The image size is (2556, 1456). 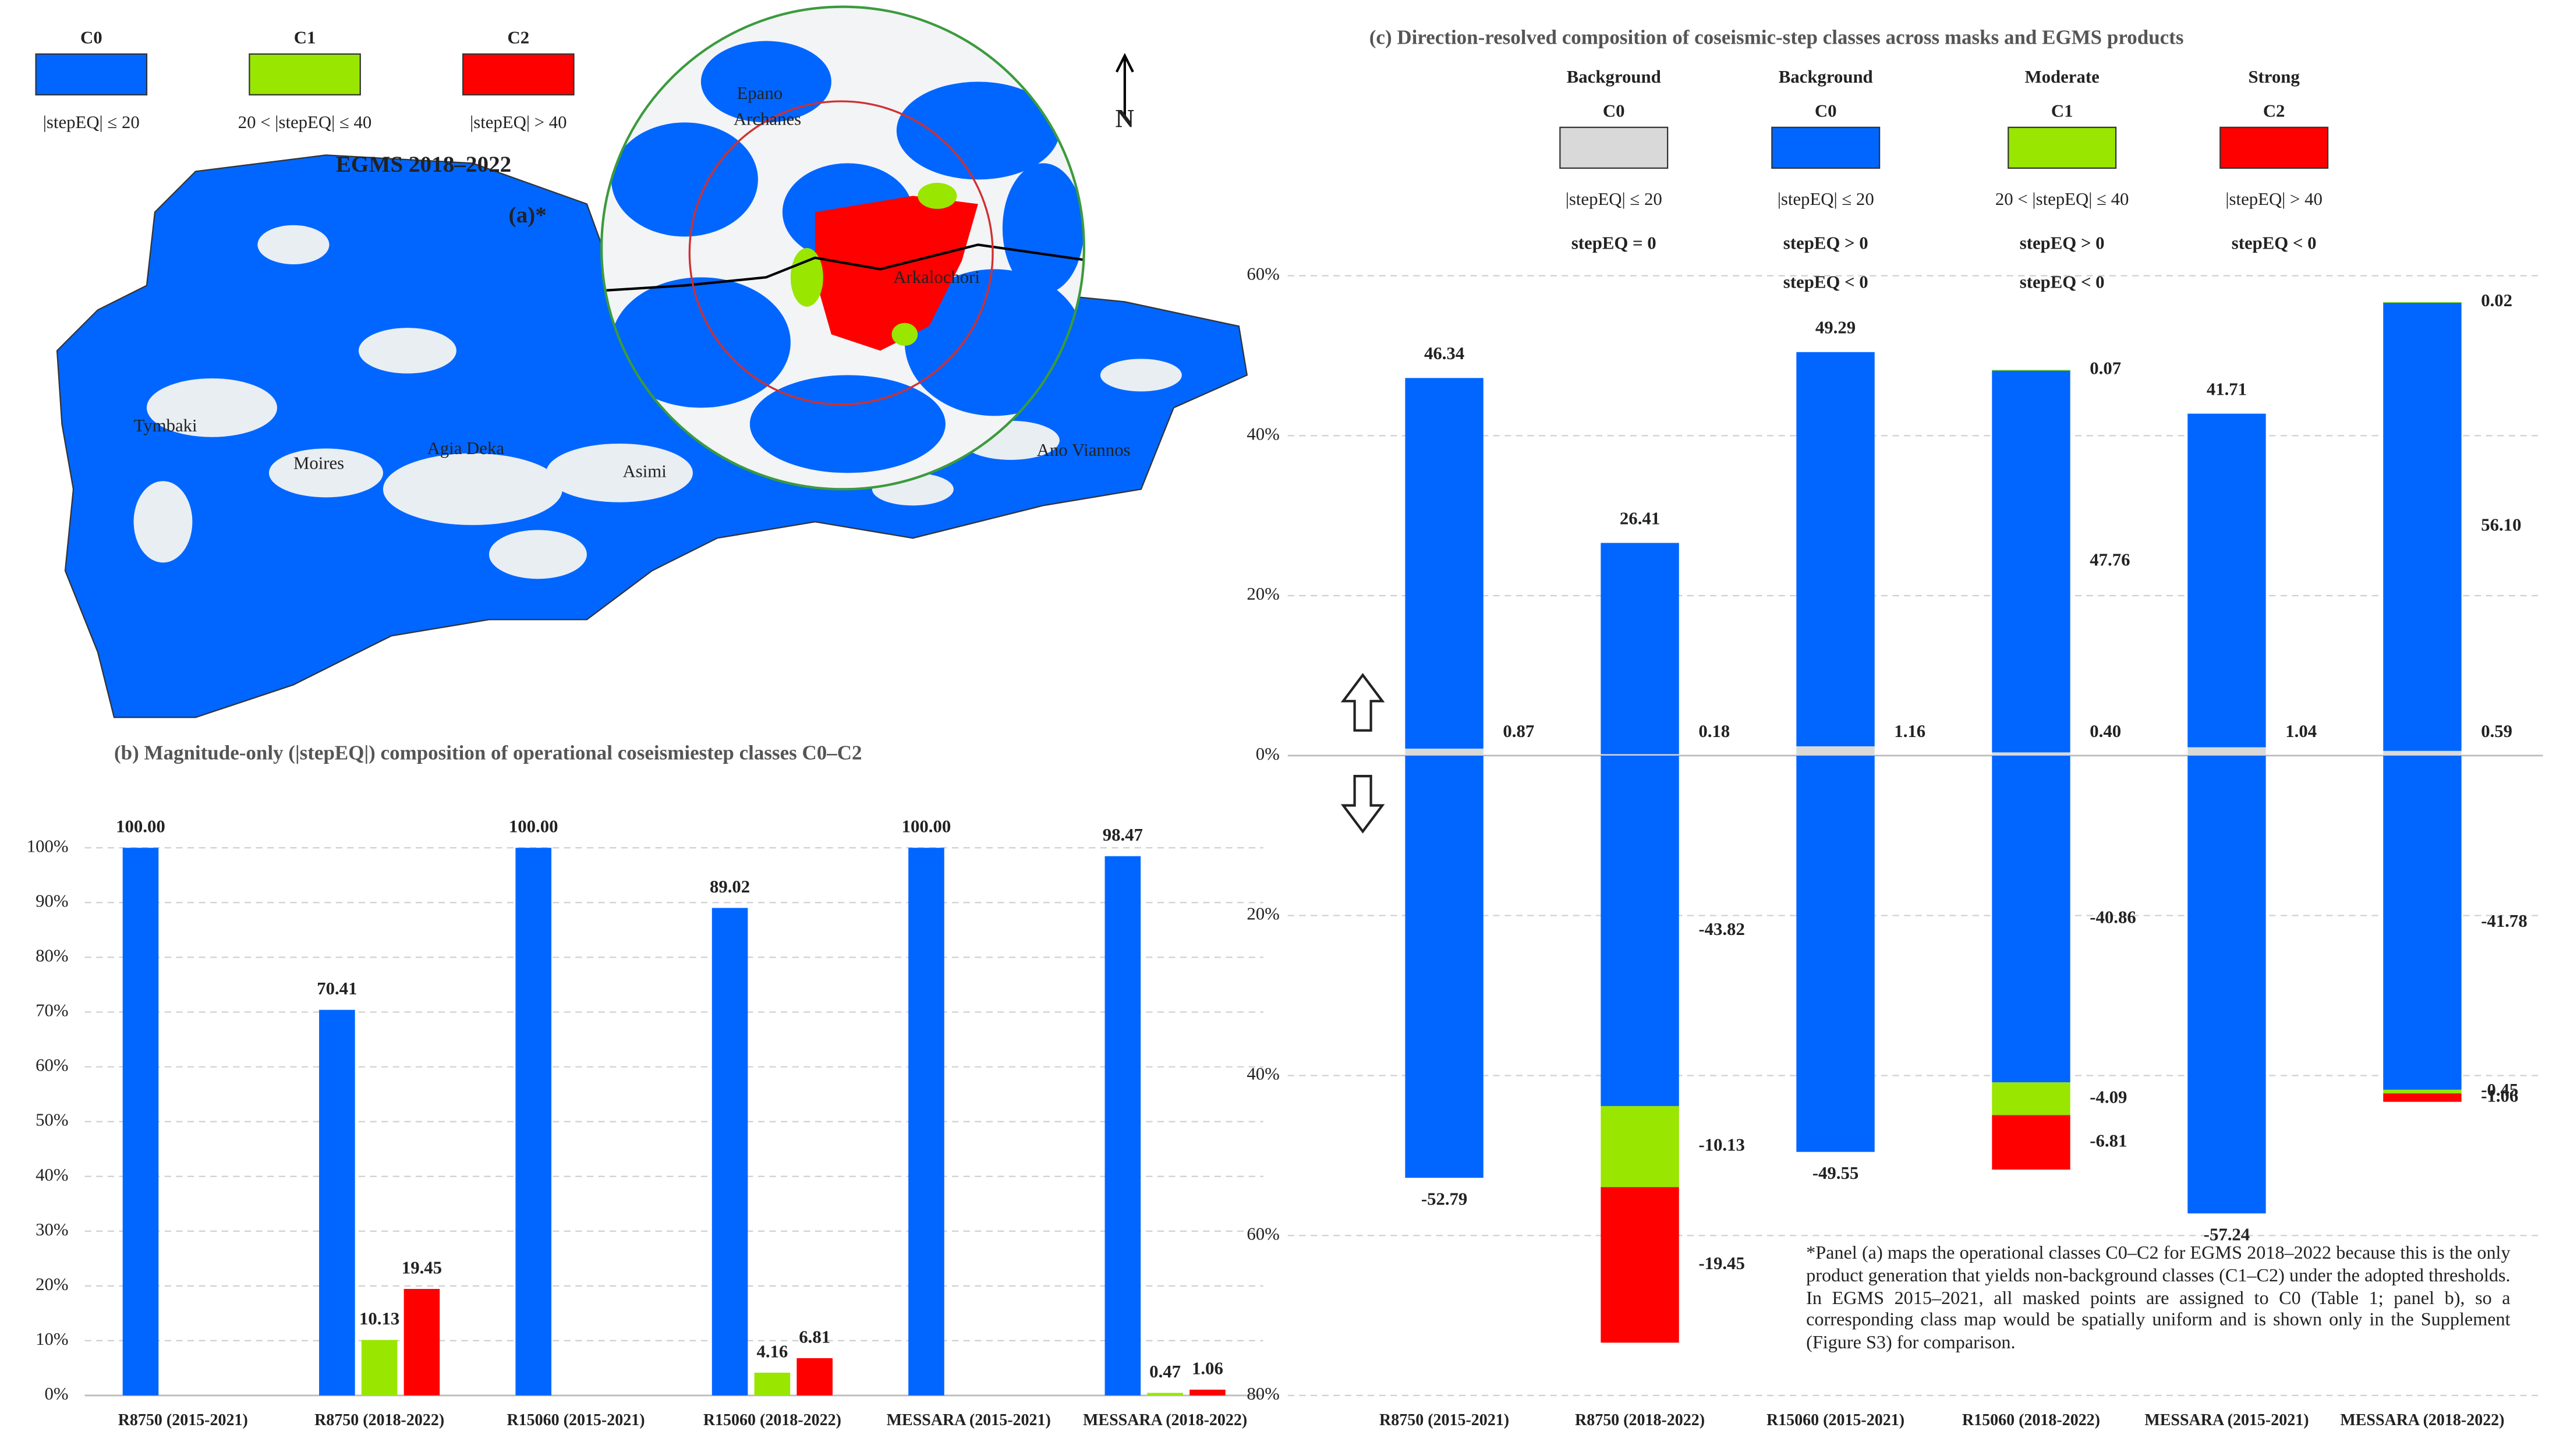 What do you see at coordinates (2501, 524) in the screenshot?
I see `value-label: 56.10` at bounding box center [2501, 524].